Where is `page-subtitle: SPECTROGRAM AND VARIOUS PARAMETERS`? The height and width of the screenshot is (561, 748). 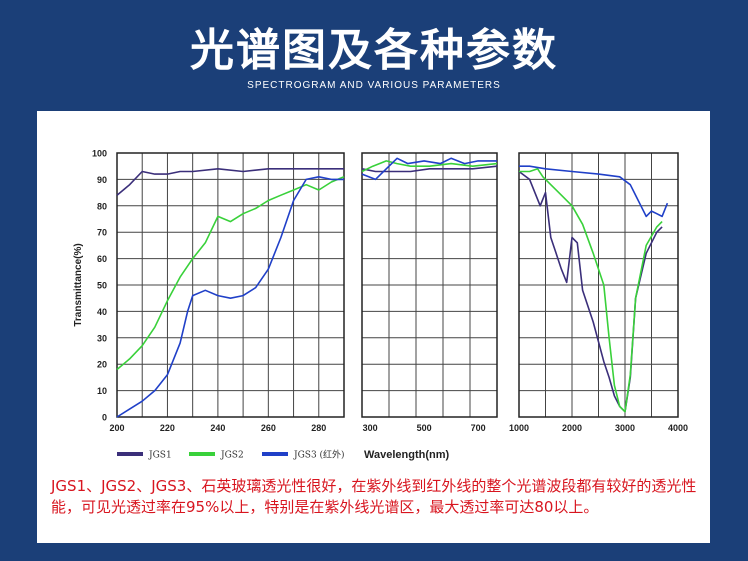
page-subtitle: SPECTROGRAM AND VARIOUS PARAMETERS is located at coordinates (374, 85).